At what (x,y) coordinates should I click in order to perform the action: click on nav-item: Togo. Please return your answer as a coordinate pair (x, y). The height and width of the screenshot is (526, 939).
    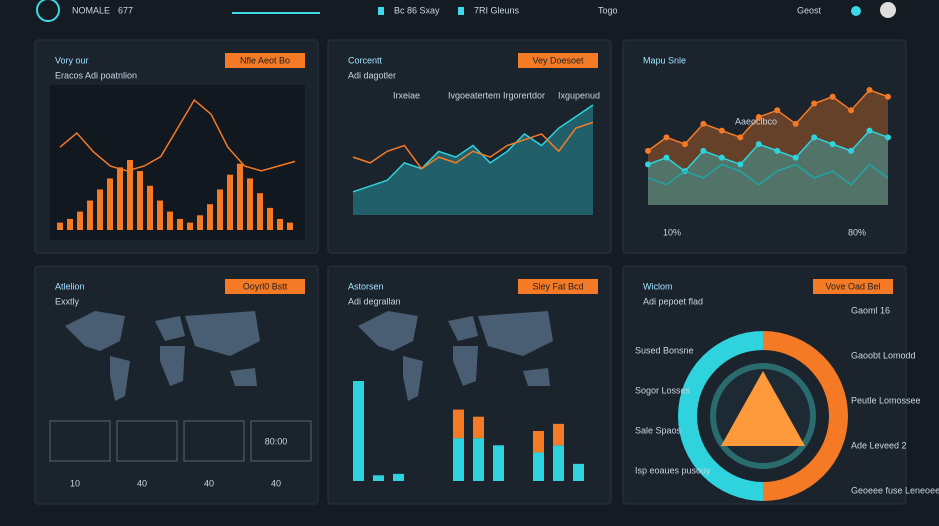
    Looking at the image, I should click on (608, 10).